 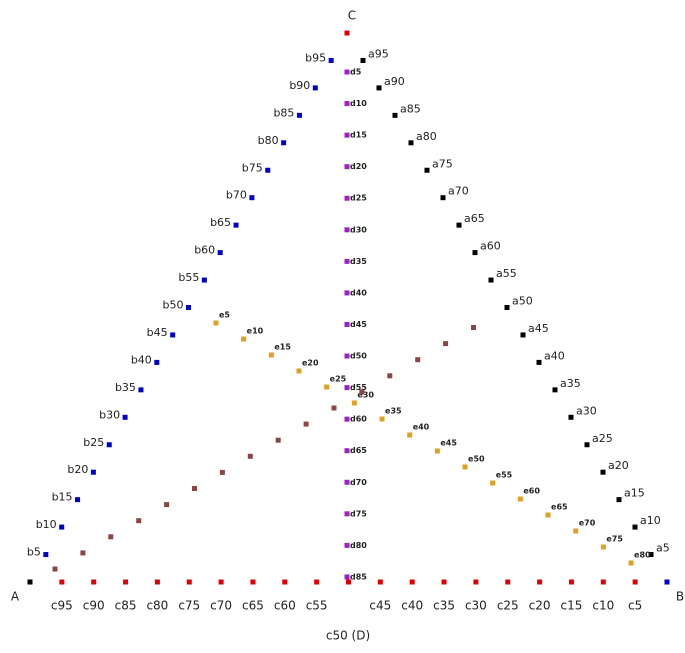 I want to click on e-label: e40, so click(x=421, y=427).